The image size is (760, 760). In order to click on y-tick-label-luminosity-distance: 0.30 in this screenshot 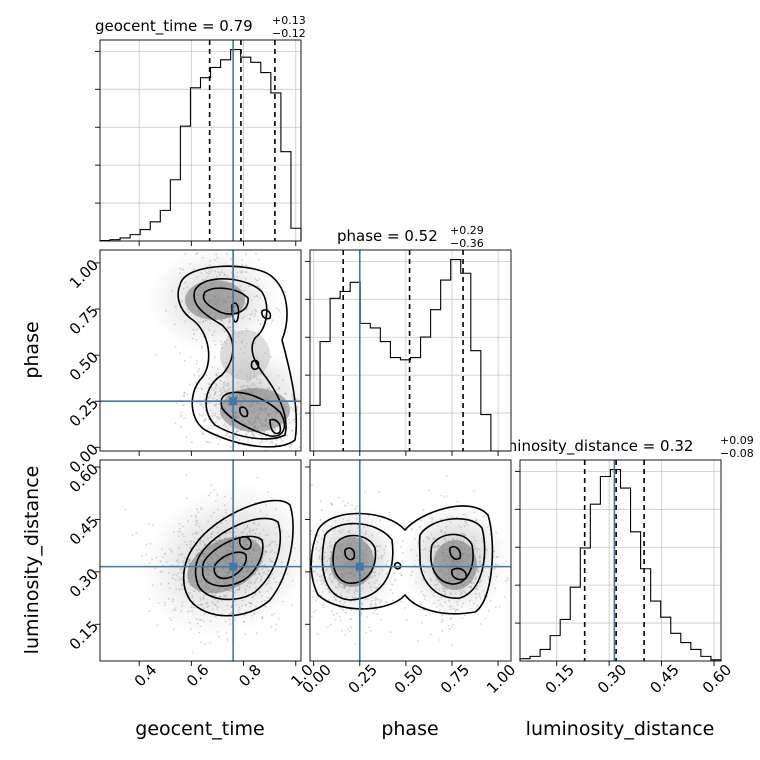, I will do `click(84, 583)`.